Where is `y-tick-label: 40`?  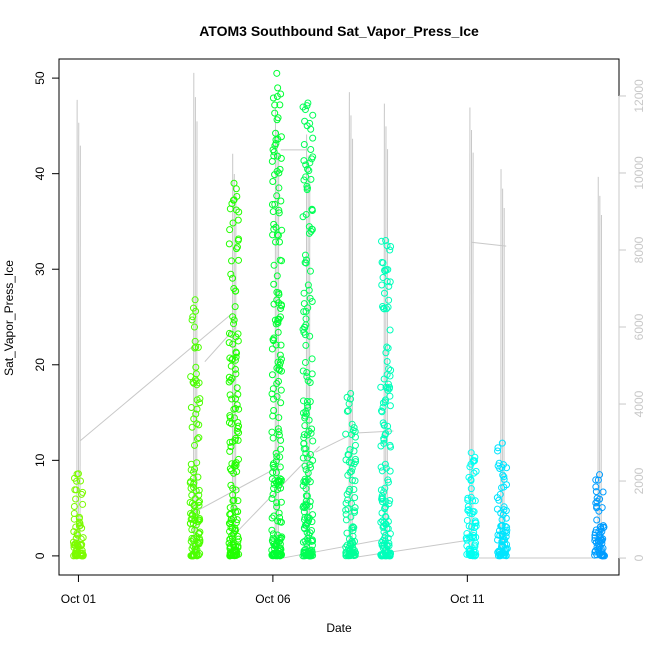
y-tick-label: 40 is located at coordinates (40, 174).